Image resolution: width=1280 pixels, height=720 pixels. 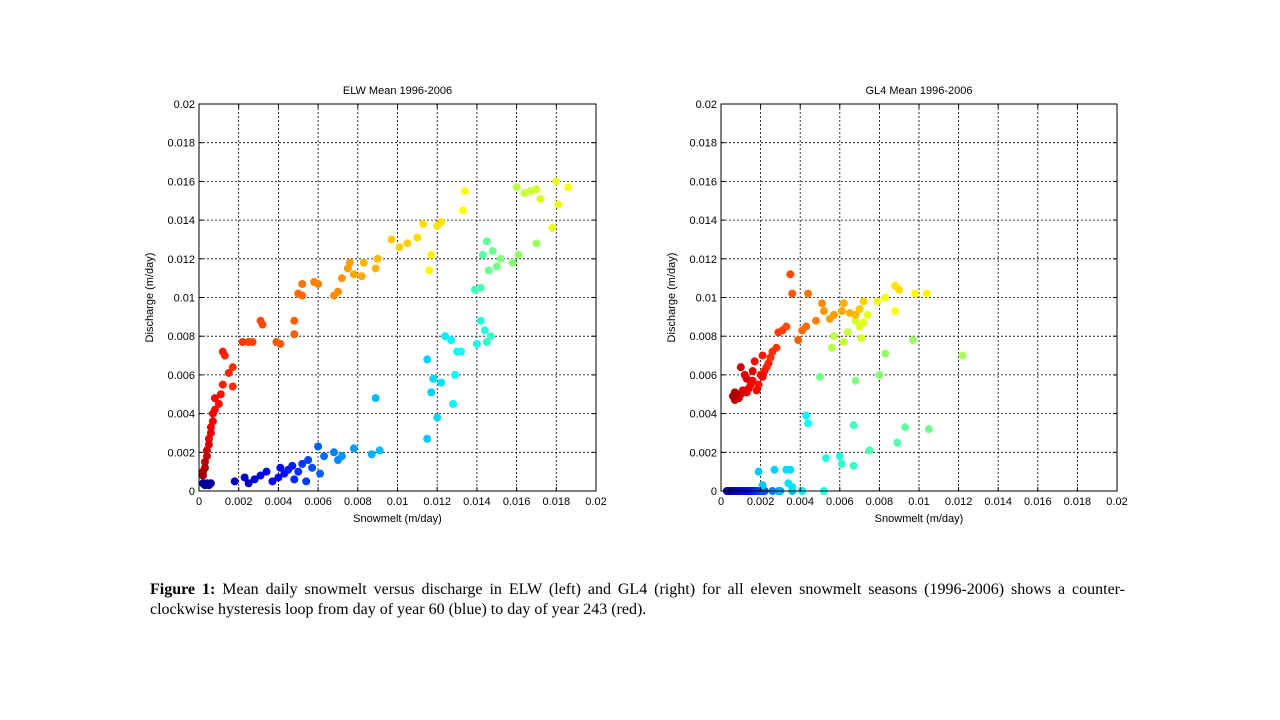 What do you see at coordinates (706, 299) in the screenshot?
I see `y-tick-label: 0.01` at bounding box center [706, 299].